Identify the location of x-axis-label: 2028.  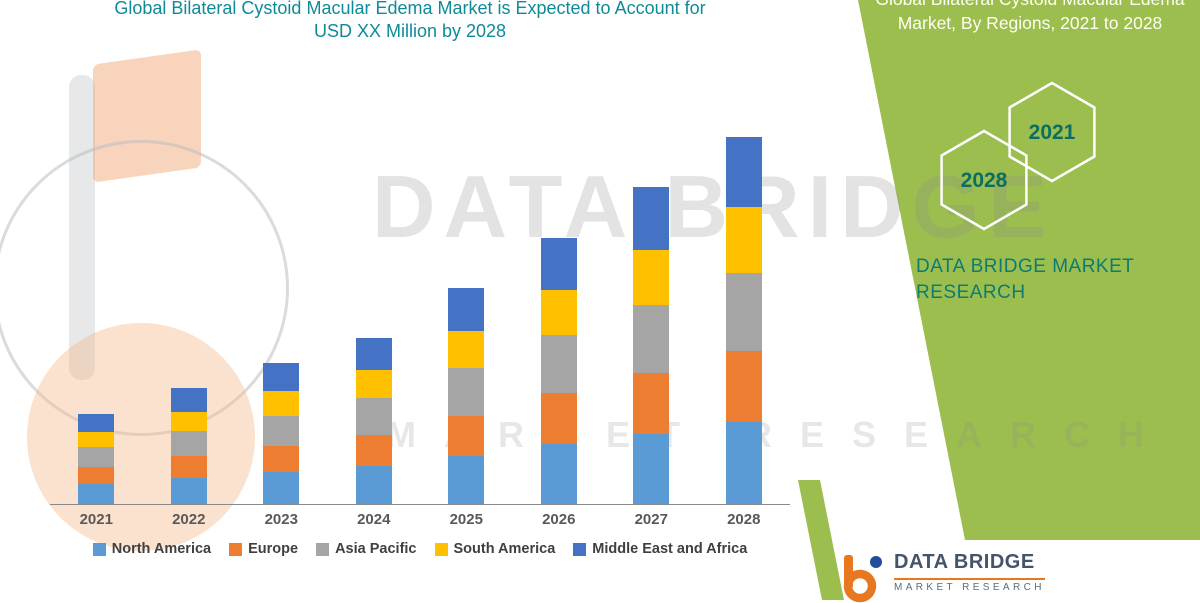
(744, 519).